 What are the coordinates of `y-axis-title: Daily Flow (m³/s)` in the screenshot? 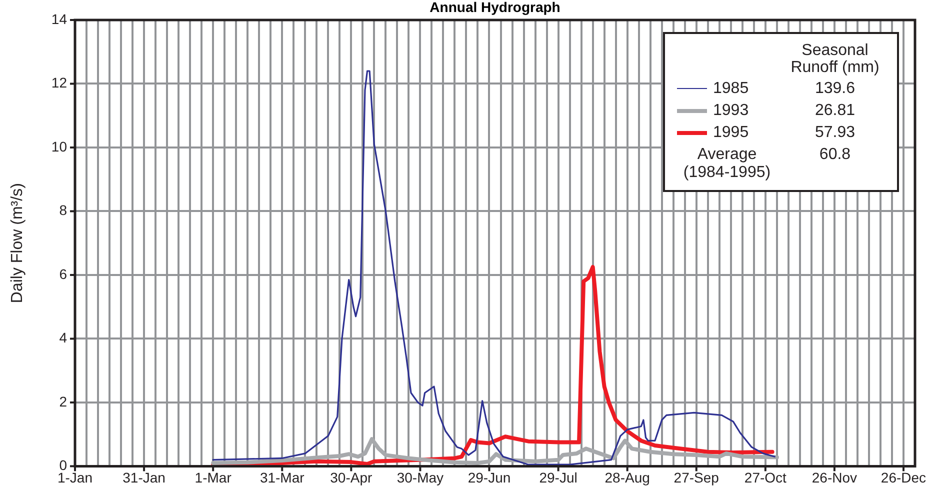 It's located at (17, 243).